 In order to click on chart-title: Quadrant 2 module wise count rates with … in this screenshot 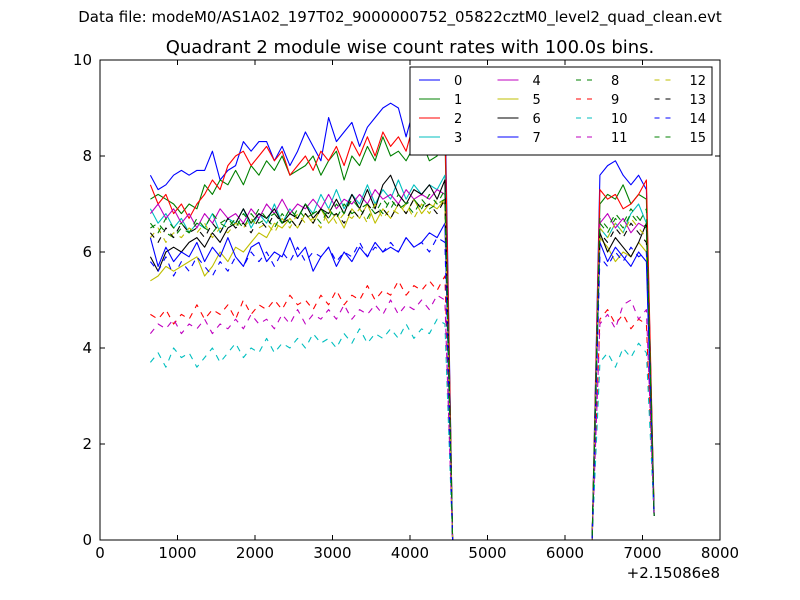, I will do `click(410, 47)`.